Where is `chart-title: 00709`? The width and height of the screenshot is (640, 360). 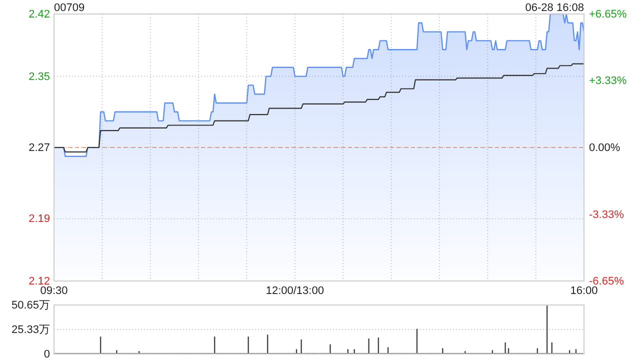 chart-title: 00709 is located at coordinates (69, 8).